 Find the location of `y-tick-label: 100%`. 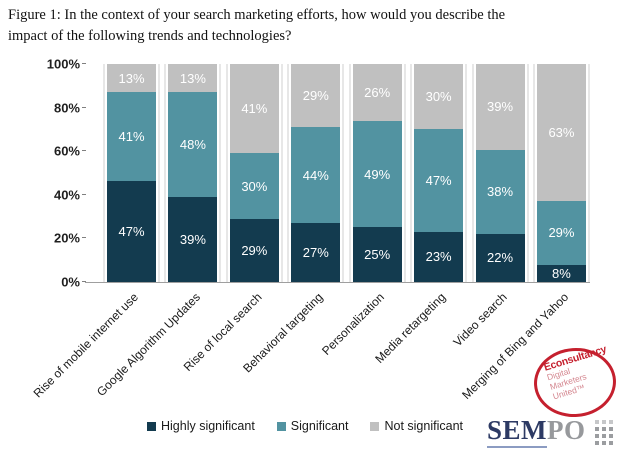

y-tick-label: 100% is located at coordinates (63, 64).